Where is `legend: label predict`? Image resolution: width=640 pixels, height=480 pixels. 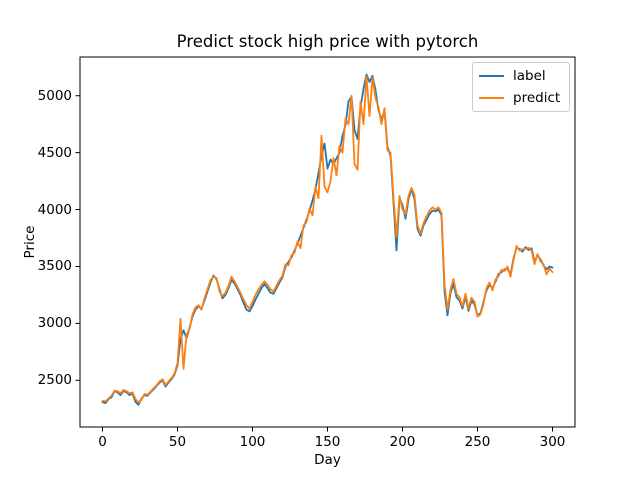
legend: label predict is located at coordinates (521, 87).